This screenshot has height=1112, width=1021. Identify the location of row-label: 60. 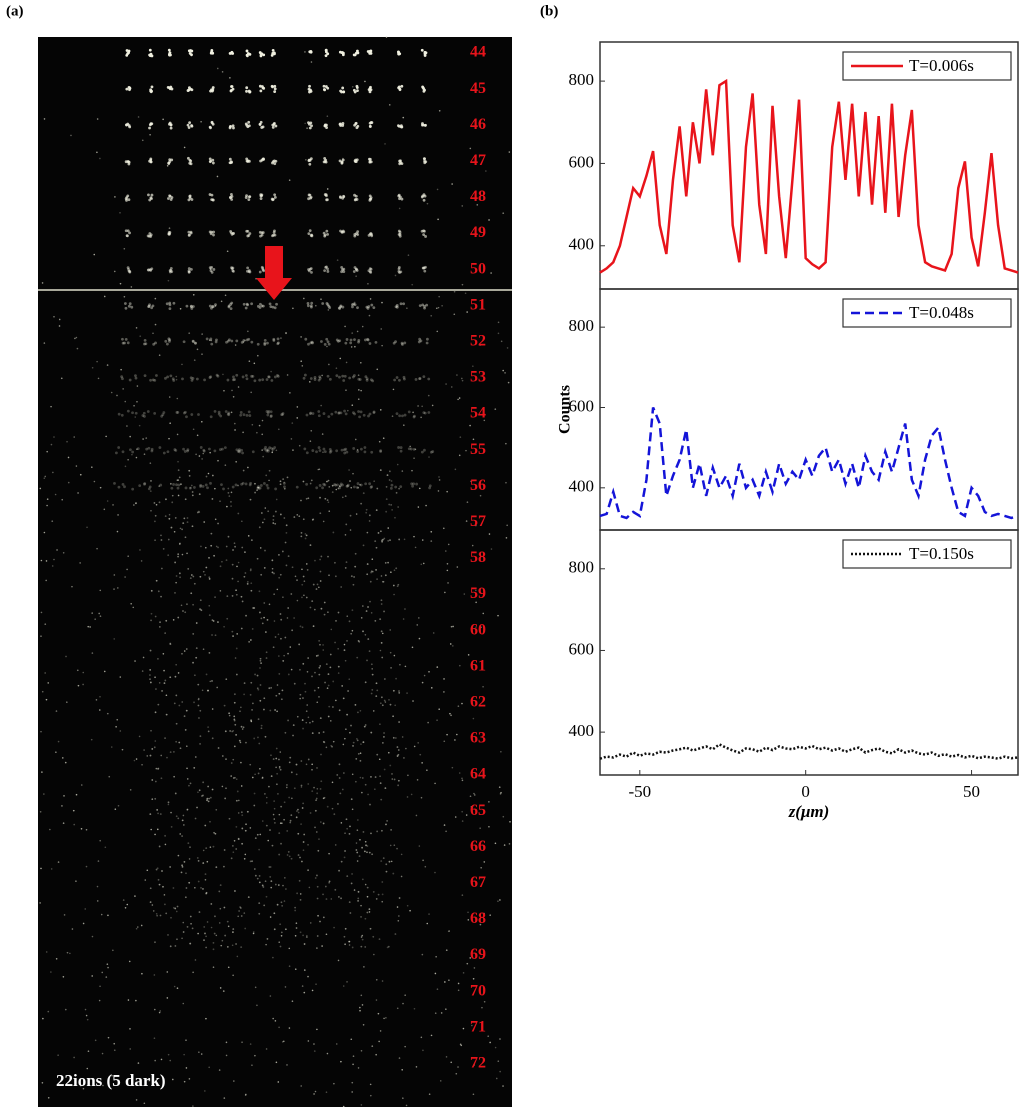
(478, 629).